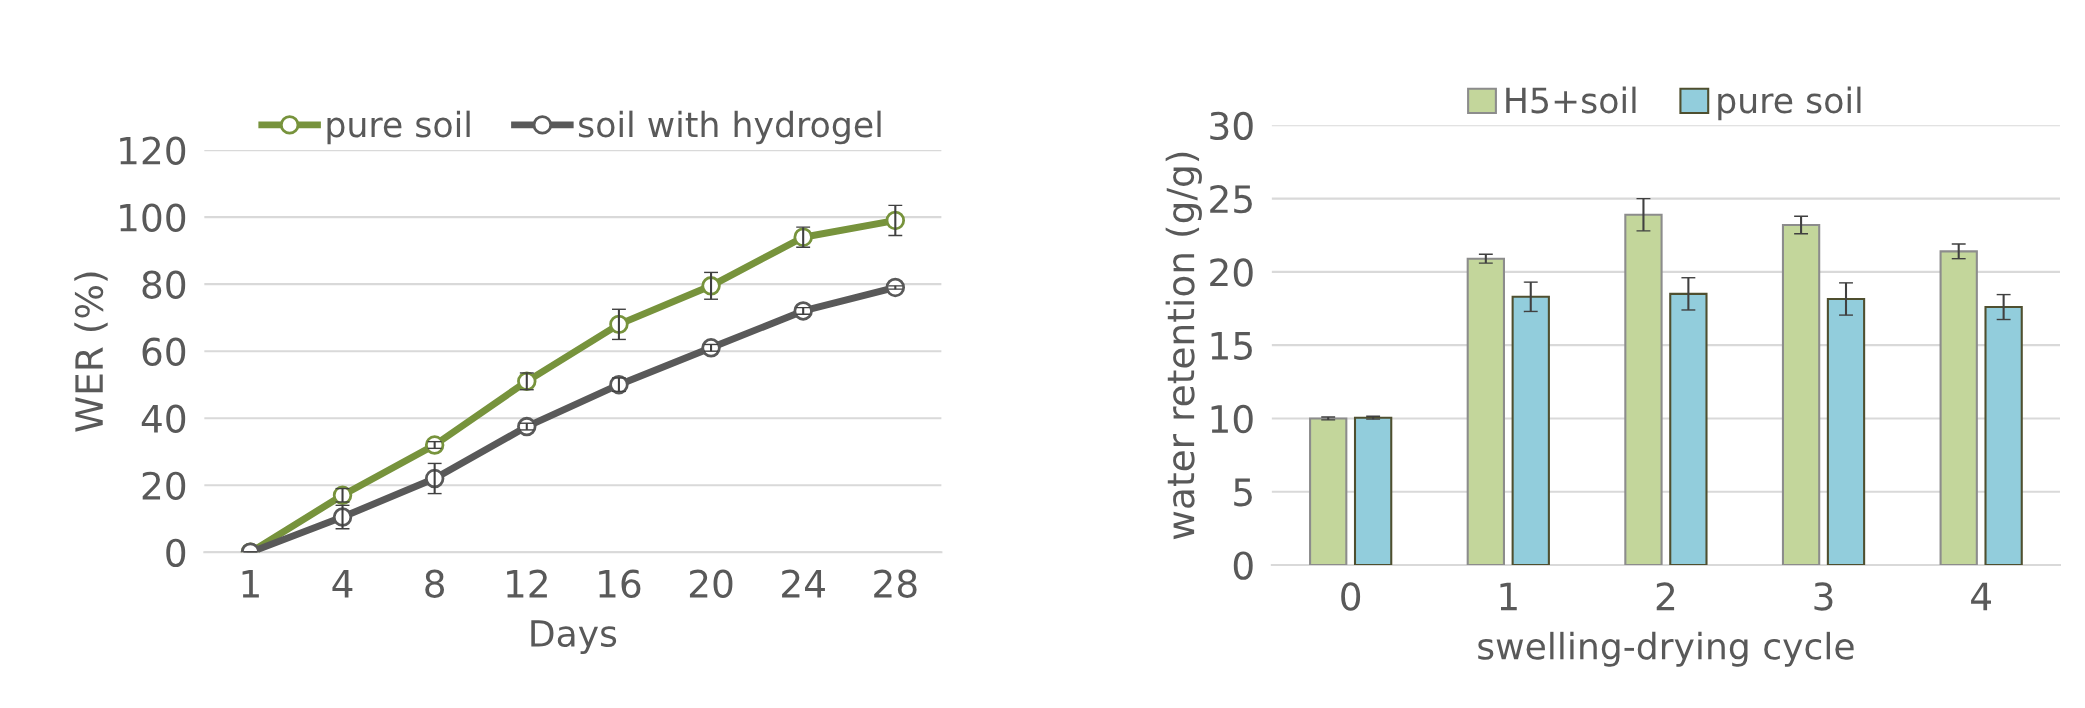 The width and height of the screenshot is (2085, 708). What do you see at coordinates (1231, 346) in the screenshot?
I see `y-tick-label: 15` at bounding box center [1231, 346].